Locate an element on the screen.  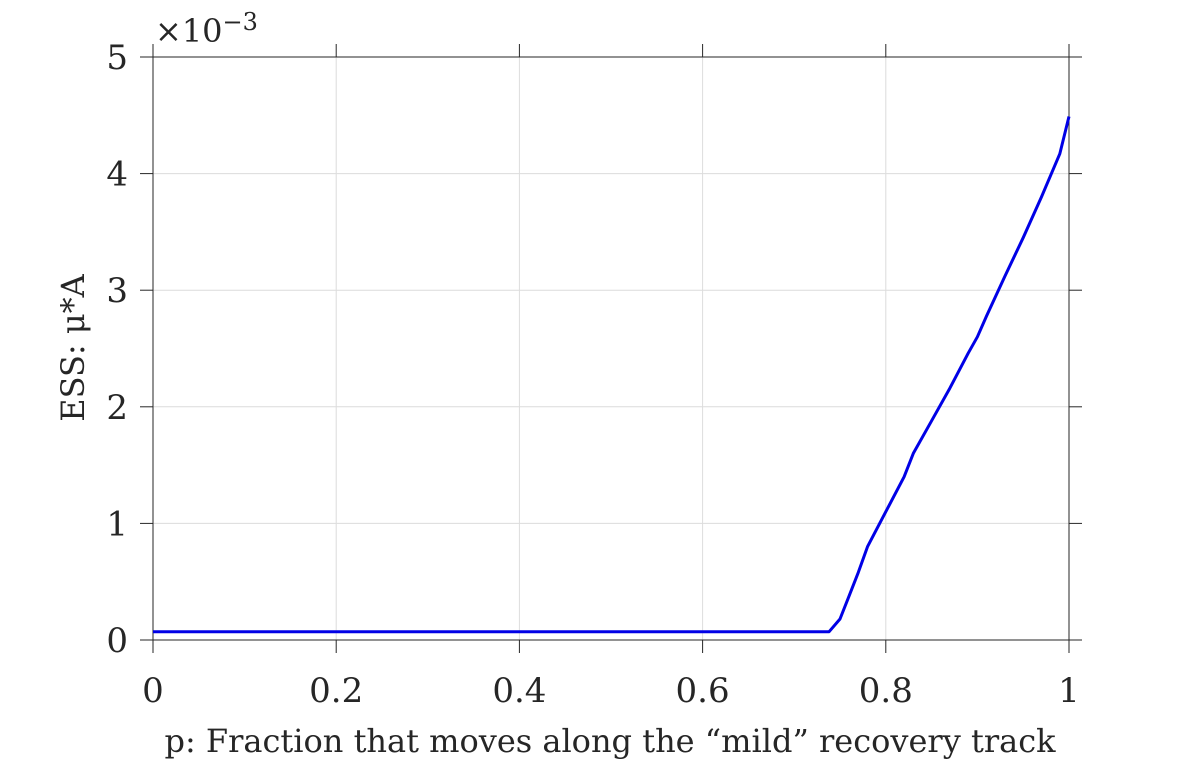
x-tick-labels: 0 0.2 0.4 0.6 0.8 1 is located at coordinates (611, 691).